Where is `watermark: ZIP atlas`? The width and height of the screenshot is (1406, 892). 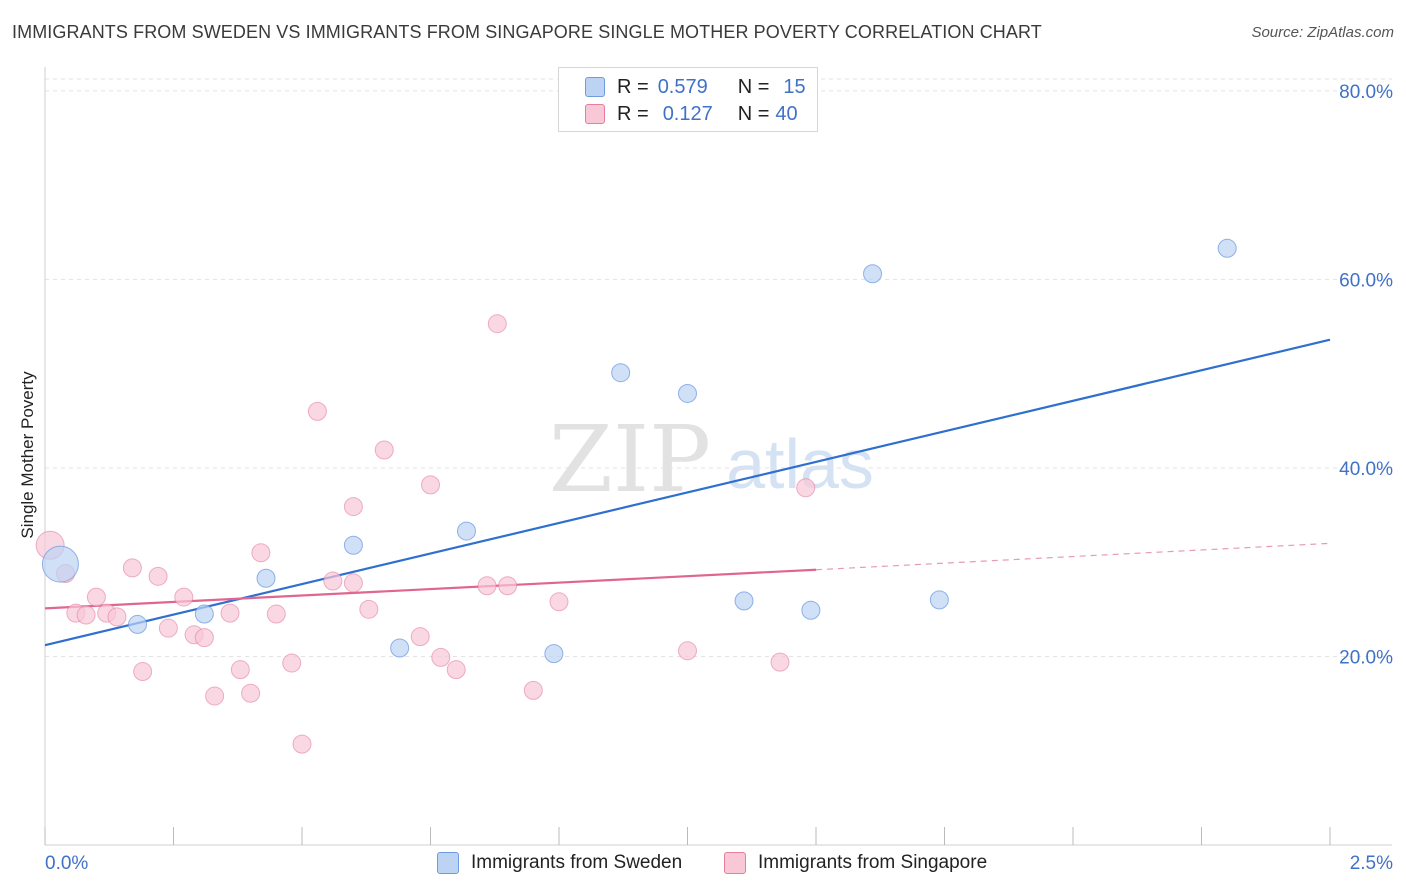
watermark: ZIP atlas is located at coordinates (711, 459).